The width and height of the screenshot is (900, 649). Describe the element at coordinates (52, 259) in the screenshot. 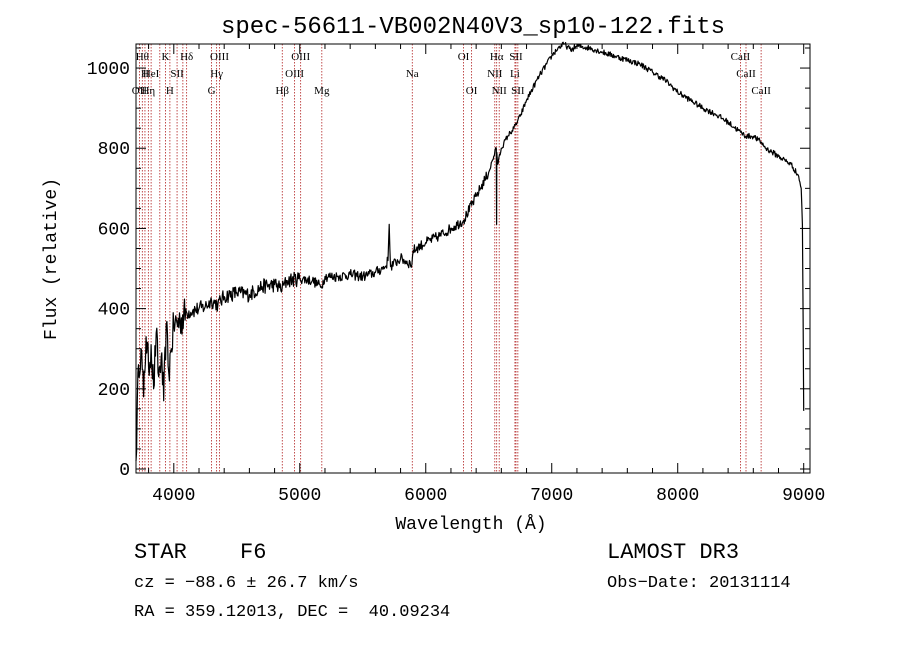

I see `y-axis-label: Flux (relative)` at that location.